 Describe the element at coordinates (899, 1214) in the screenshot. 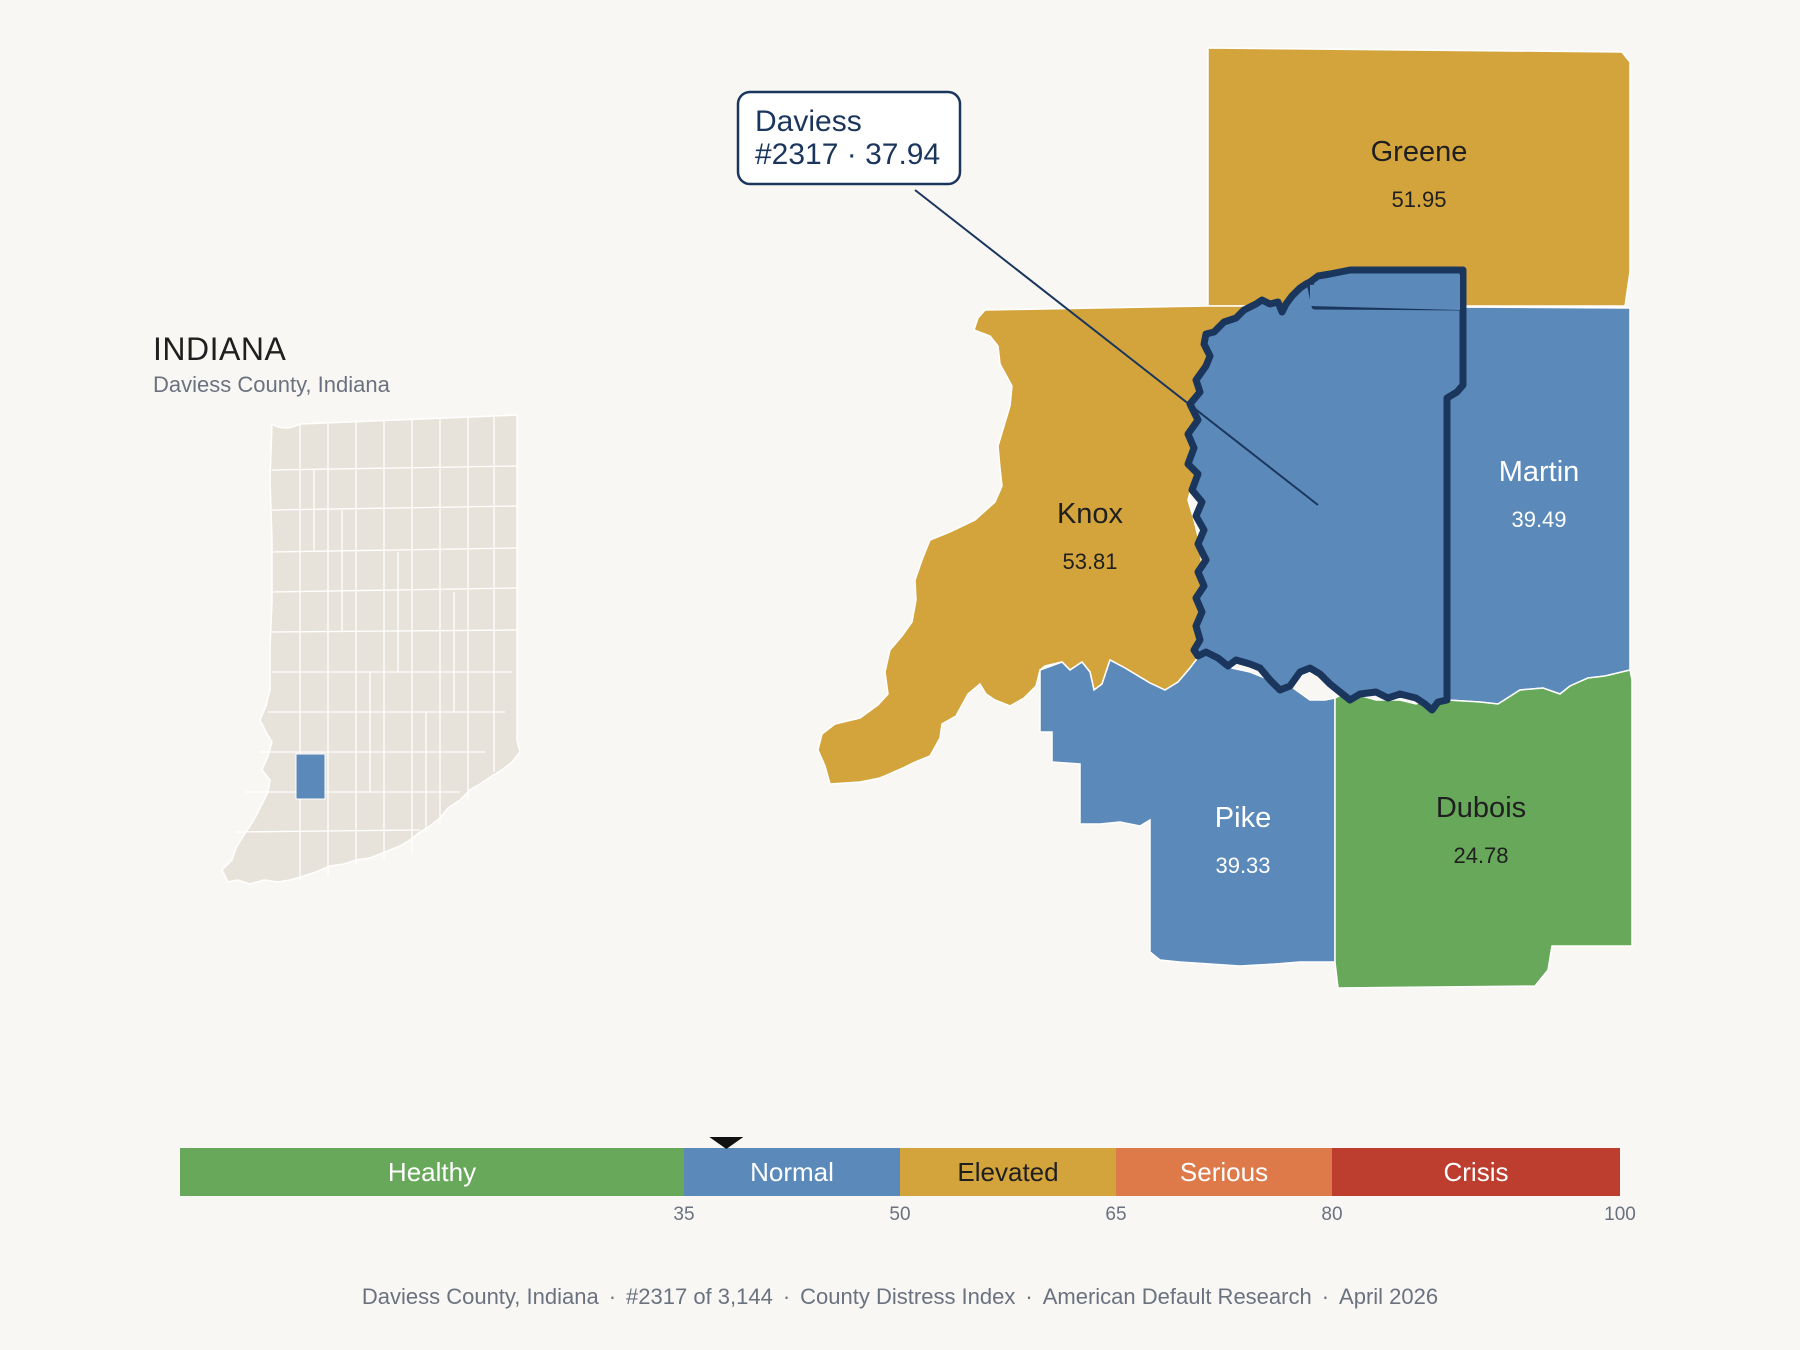

I see `legend-tick-label: 50` at that location.